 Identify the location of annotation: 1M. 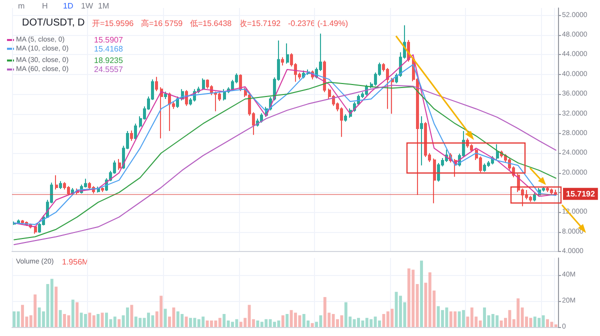
(104, 6).